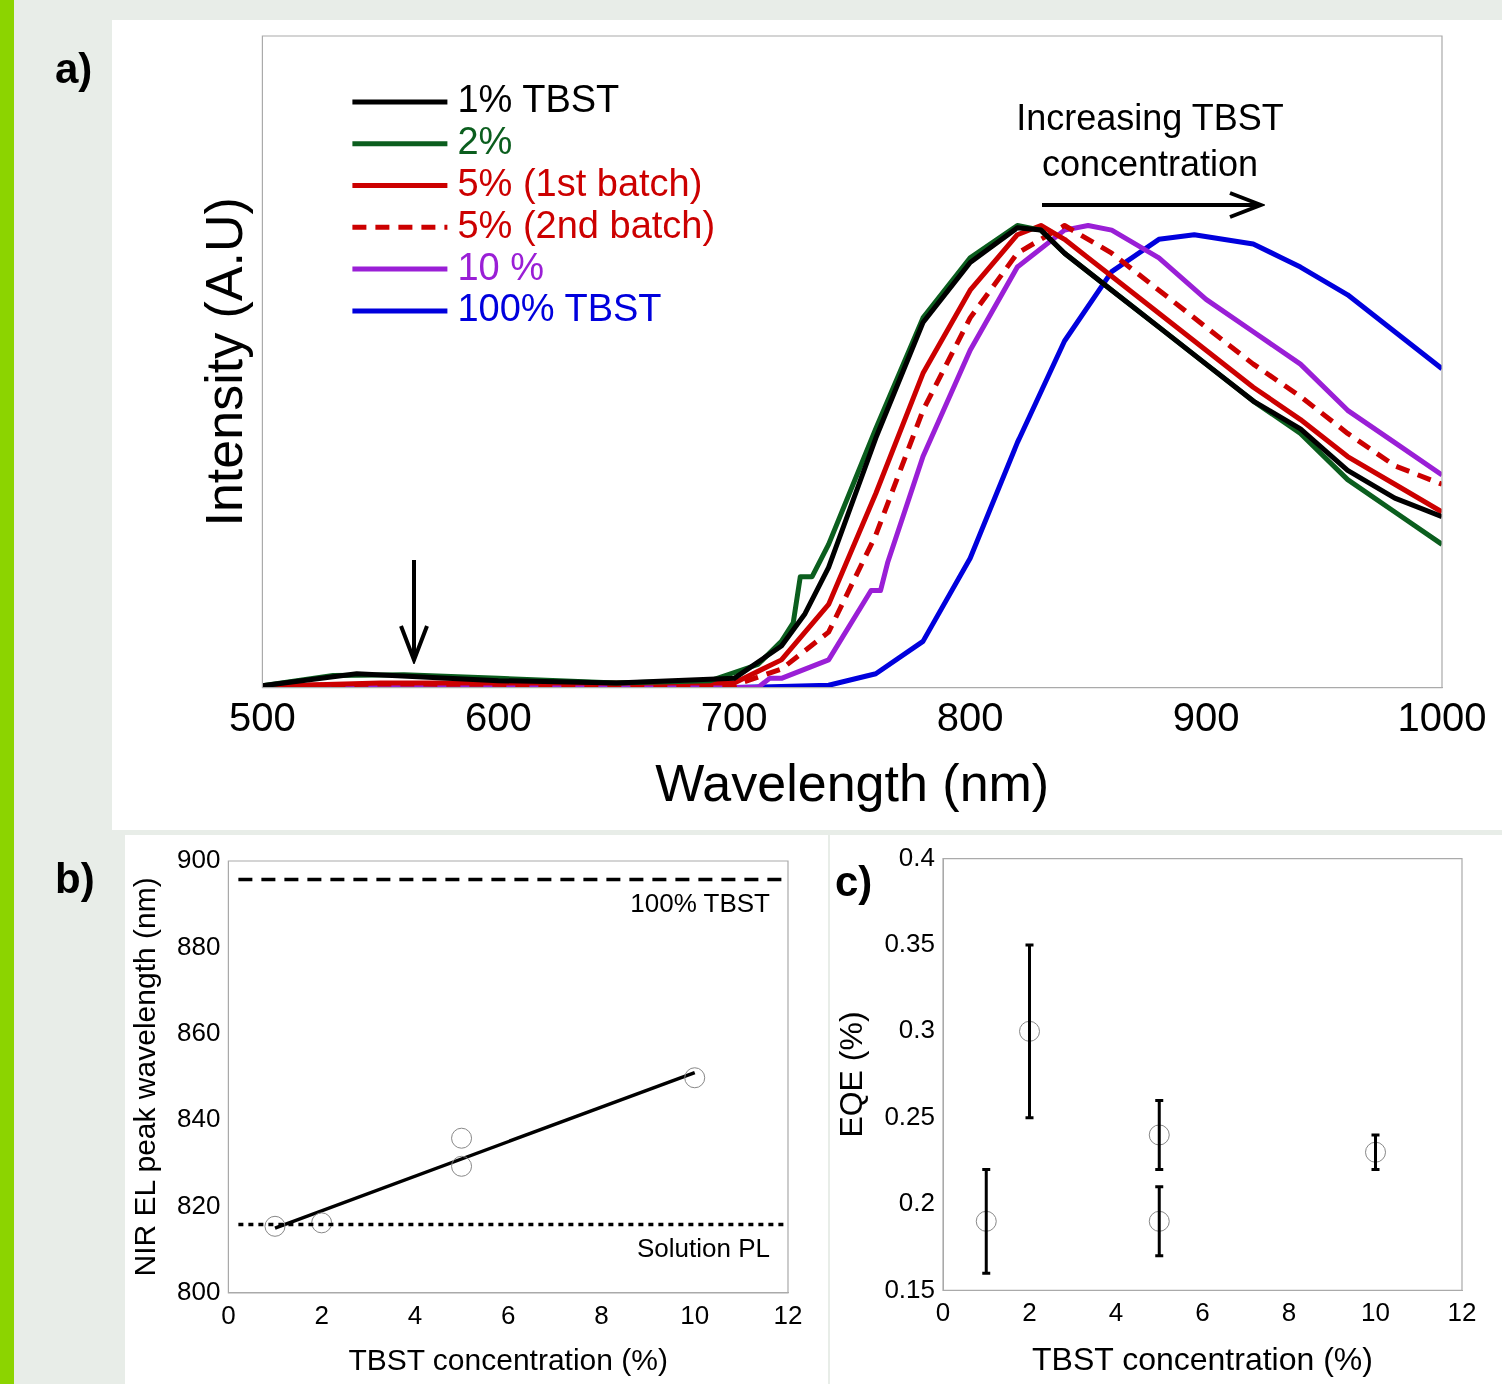 The image size is (1502, 1384). What do you see at coordinates (700, 902) in the screenshot?
I see `ref-line-label: 100% TBST` at bounding box center [700, 902].